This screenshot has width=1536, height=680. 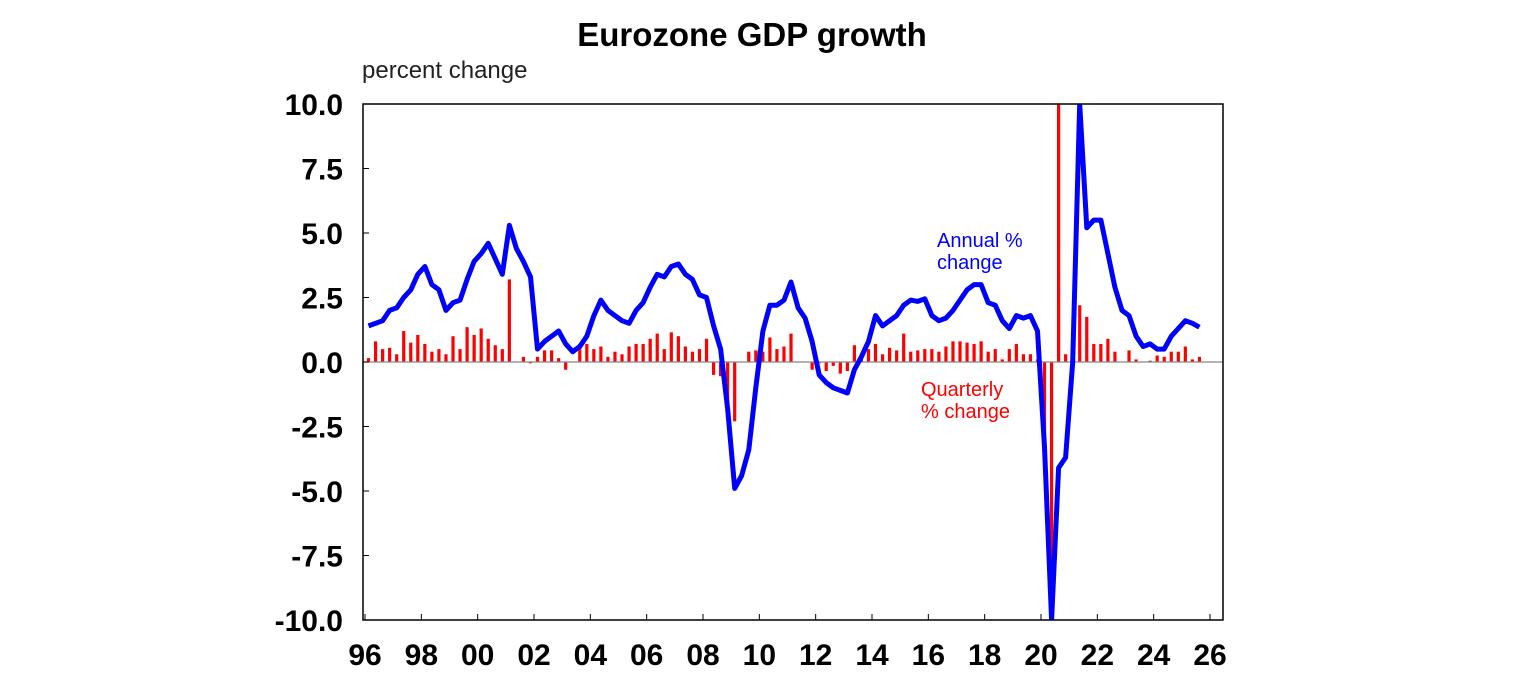 What do you see at coordinates (646, 655) in the screenshot?
I see `x-tick-label: 06` at bounding box center [646, 655].